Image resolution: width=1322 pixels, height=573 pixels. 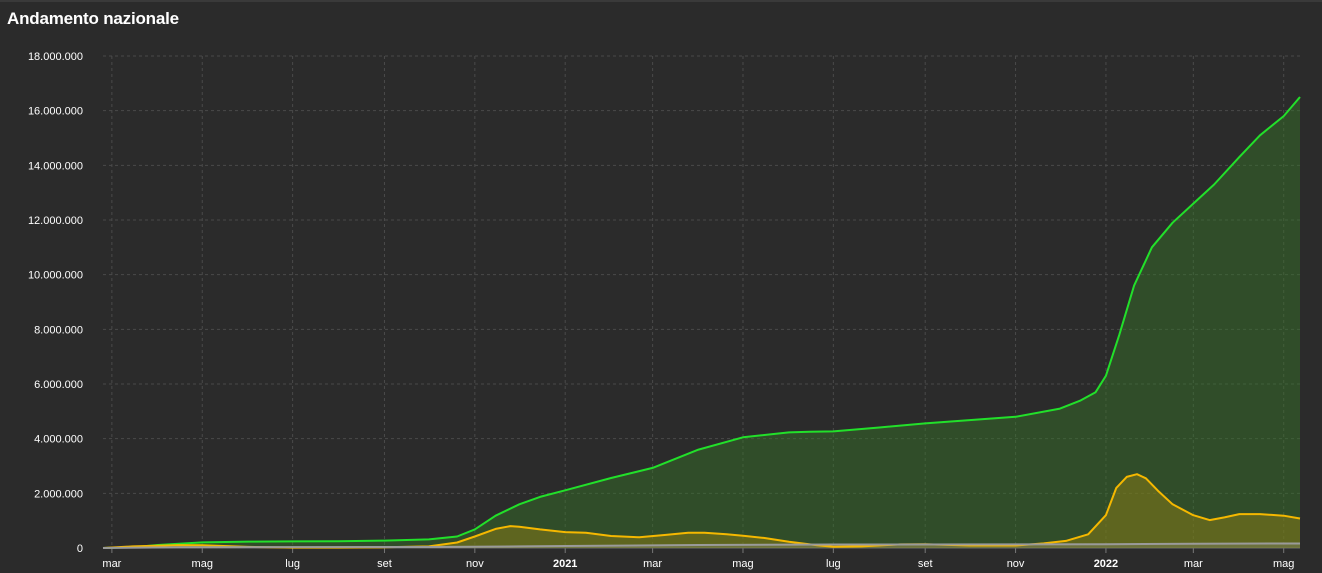 What do you see at coordinates (80, 549) in the screenshot?
I see `y-tick-label: 0` at bounding box center [80, 549].